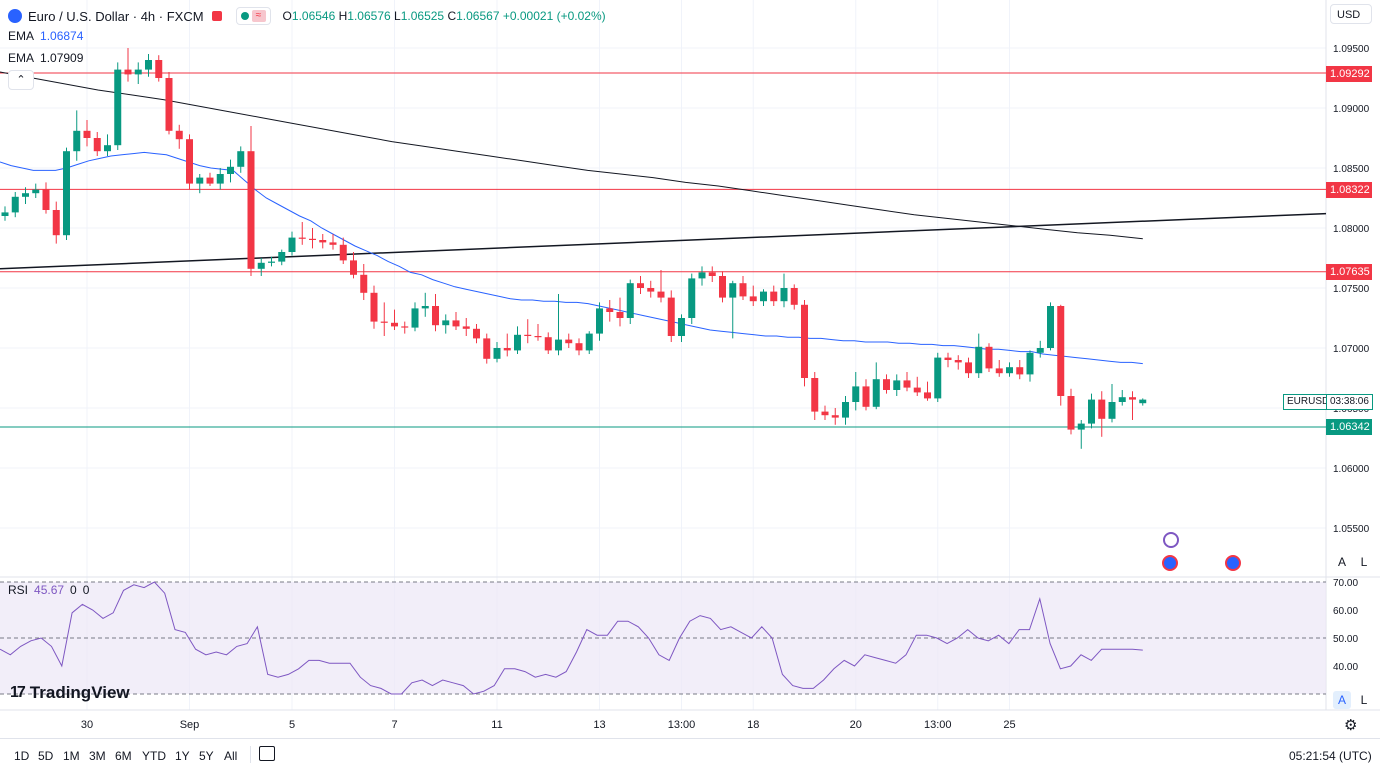 This screenshot has width=1380, height=777. Describe the element at coordinates (123, 756) in the screenshot. I see `timeframe-6m: 6M` at that location.